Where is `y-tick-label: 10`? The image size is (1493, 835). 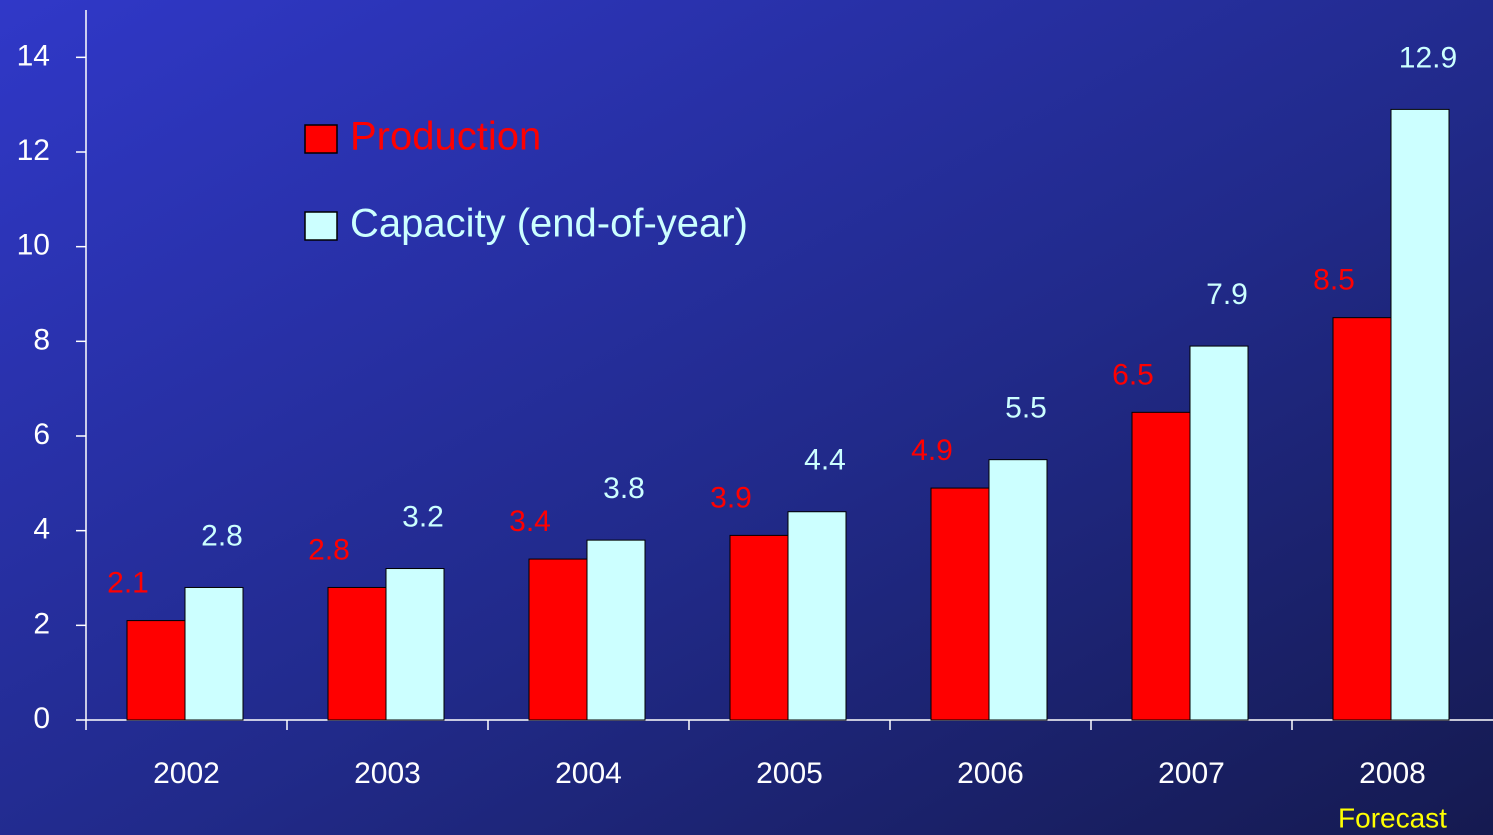 y-tick-label: 10 is located at coordinates (33, 245).